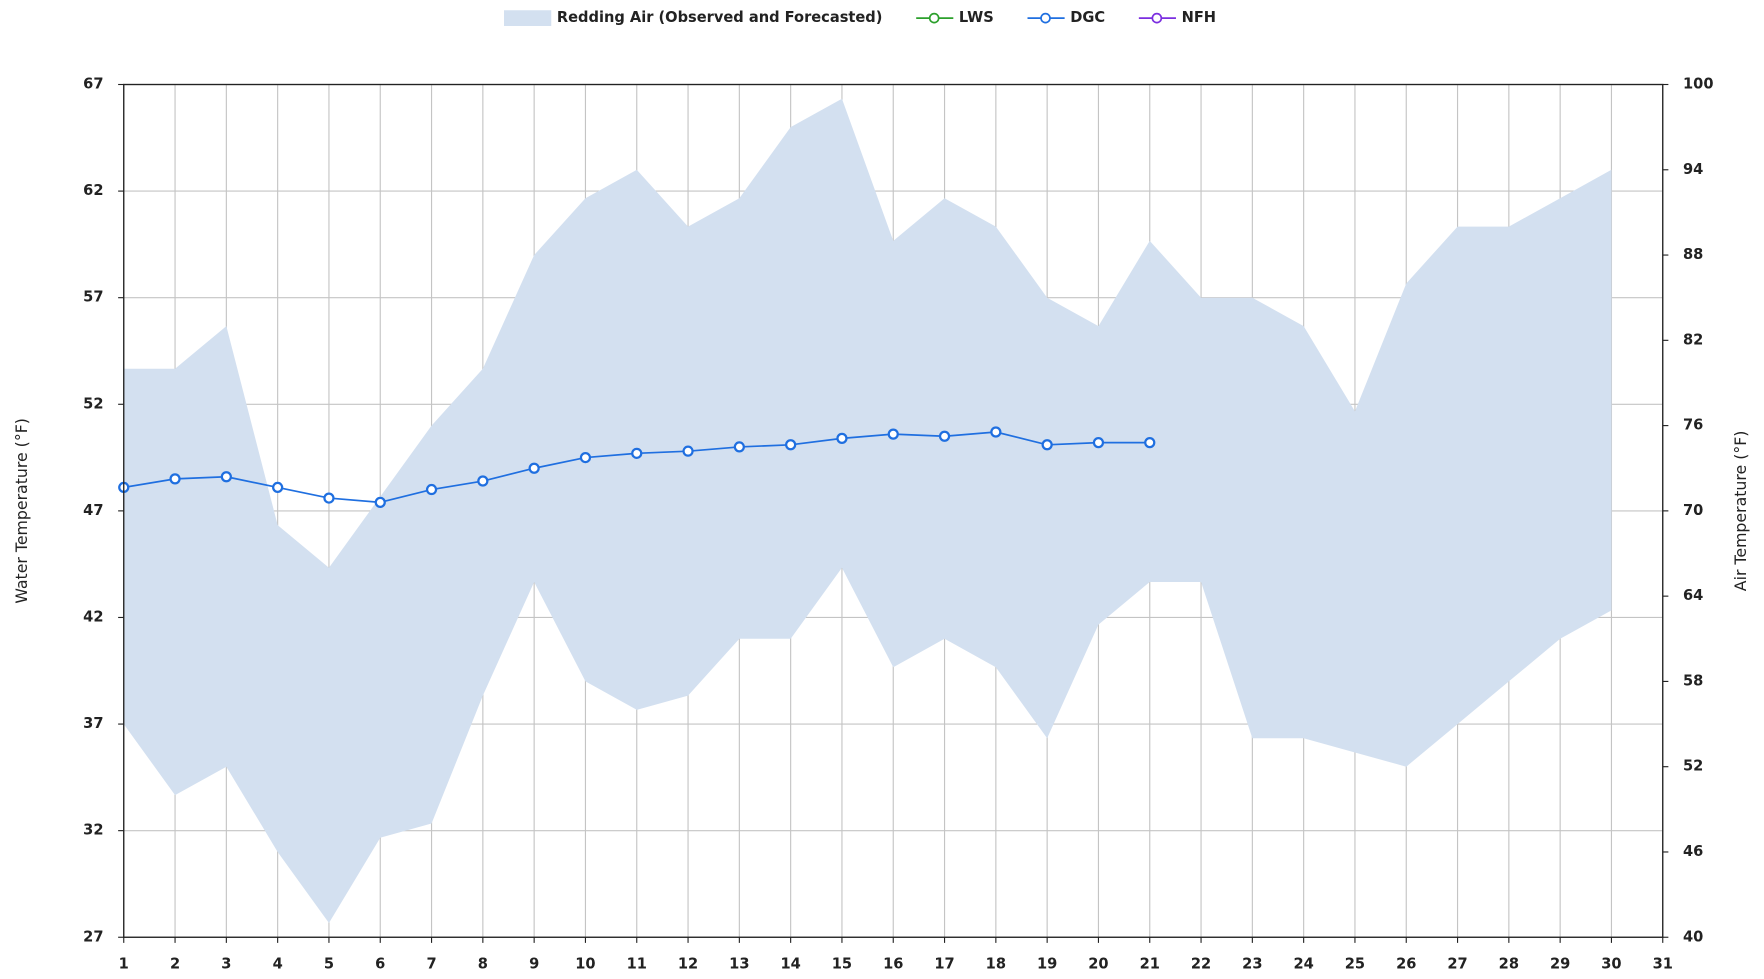 The image size is (1764, 979). I want to click on x-tick-label: 1, so click(124, 963).